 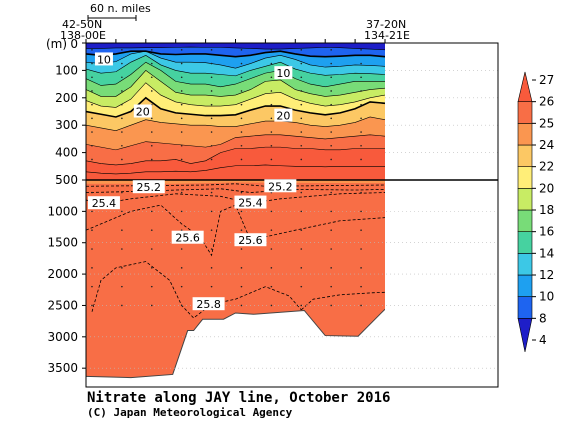 I want to click on contour-label: 25.6, so click(x=250, y=240).